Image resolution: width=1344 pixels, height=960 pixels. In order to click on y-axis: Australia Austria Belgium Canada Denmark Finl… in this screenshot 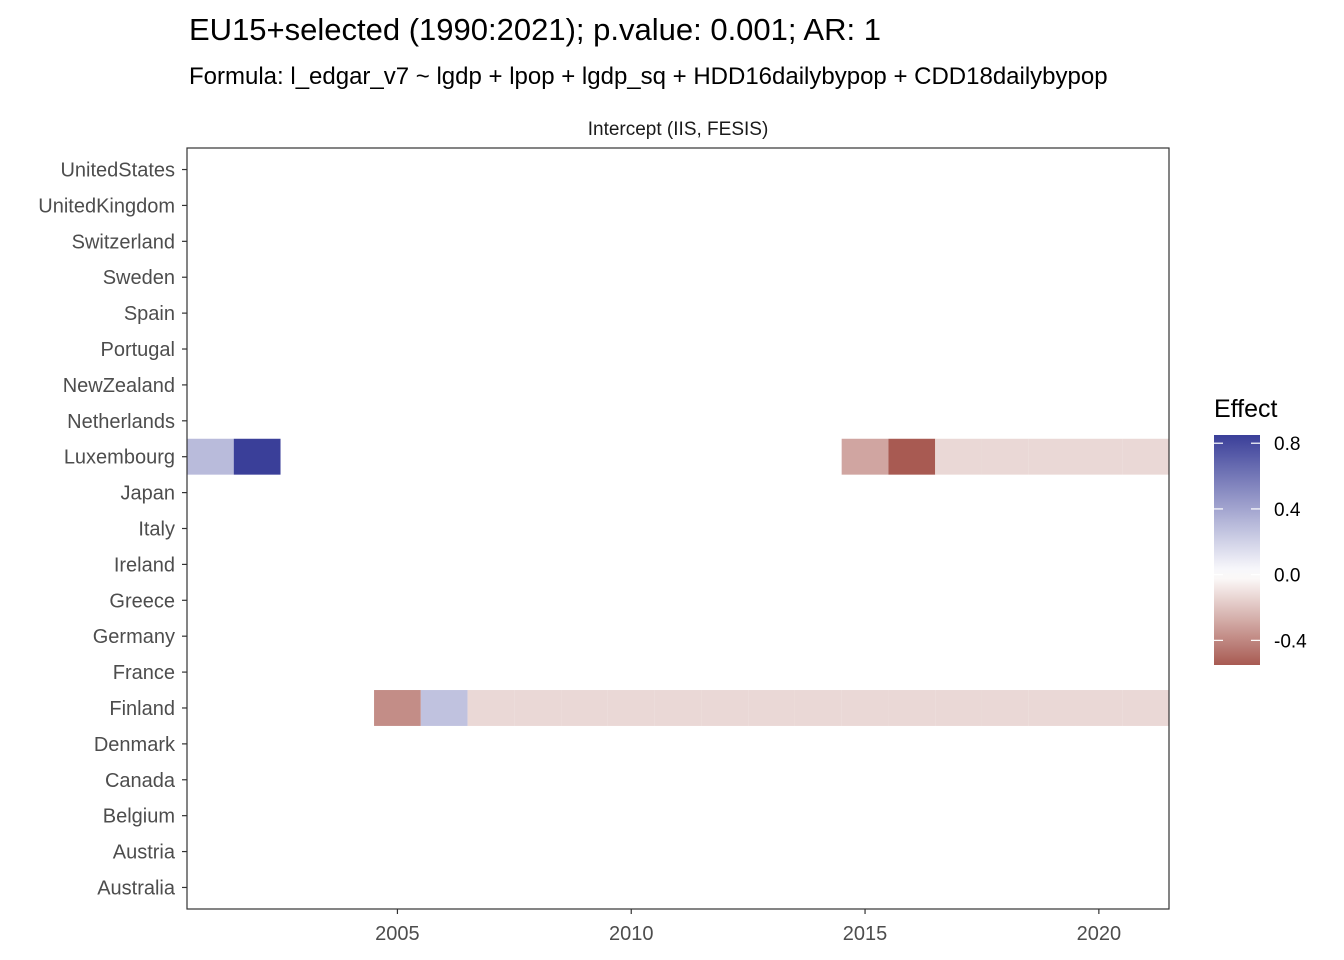, I will do `click(112, 529)`.